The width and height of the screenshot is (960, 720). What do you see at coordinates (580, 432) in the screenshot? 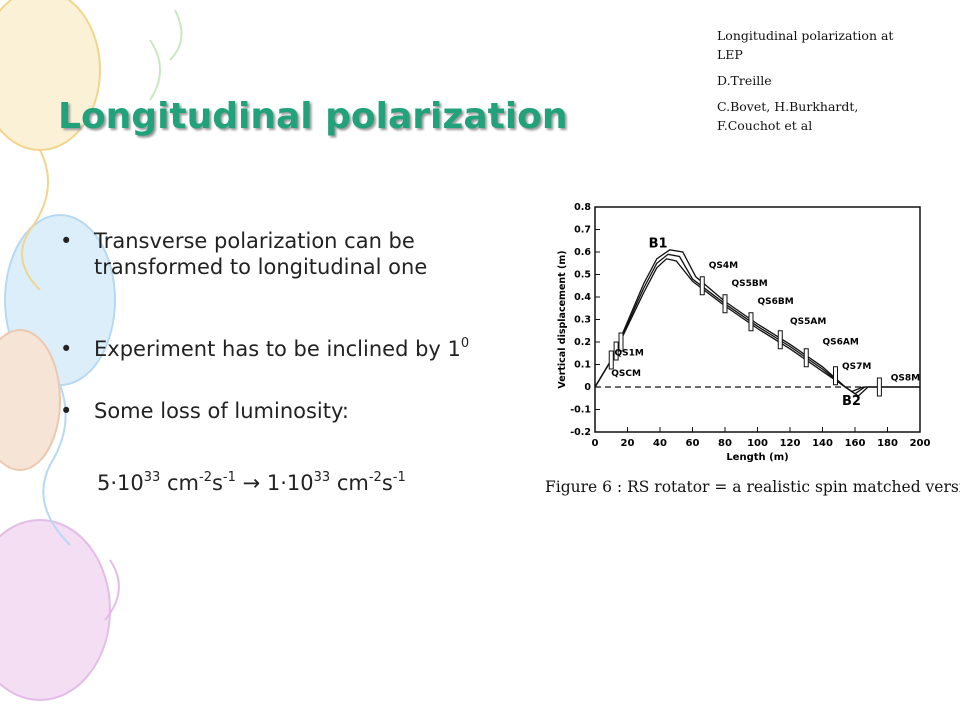
I see `y-tick-label: -0.2` at bounding box center [580, 432].